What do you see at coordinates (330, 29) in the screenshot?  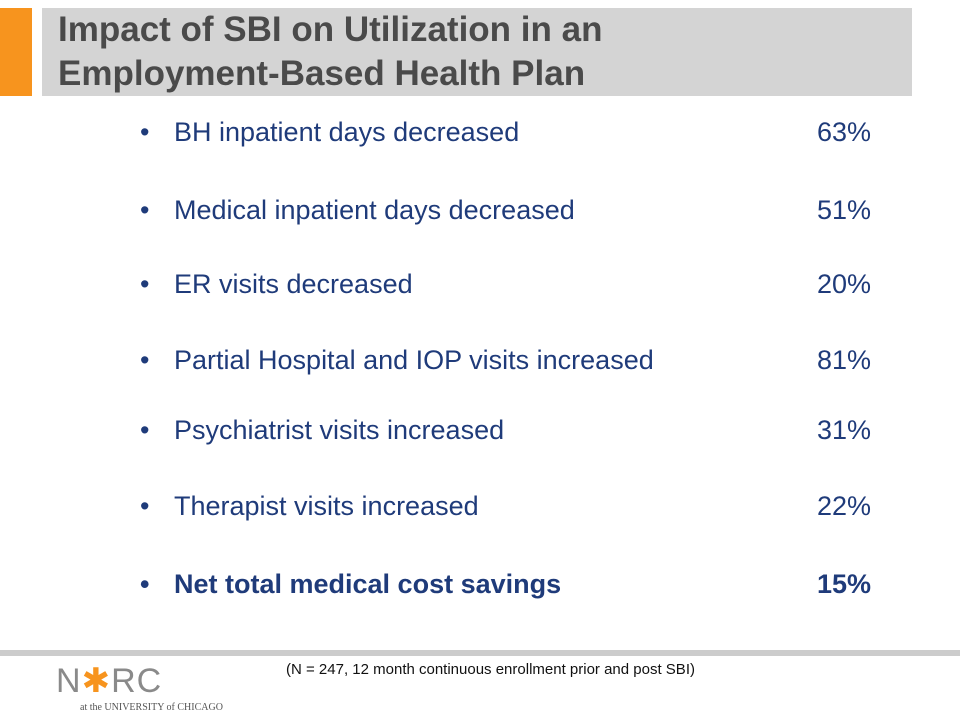 I see `slide-title-line-1: Impact of SBI on Utilization in an` at bounding box center [330, 29].